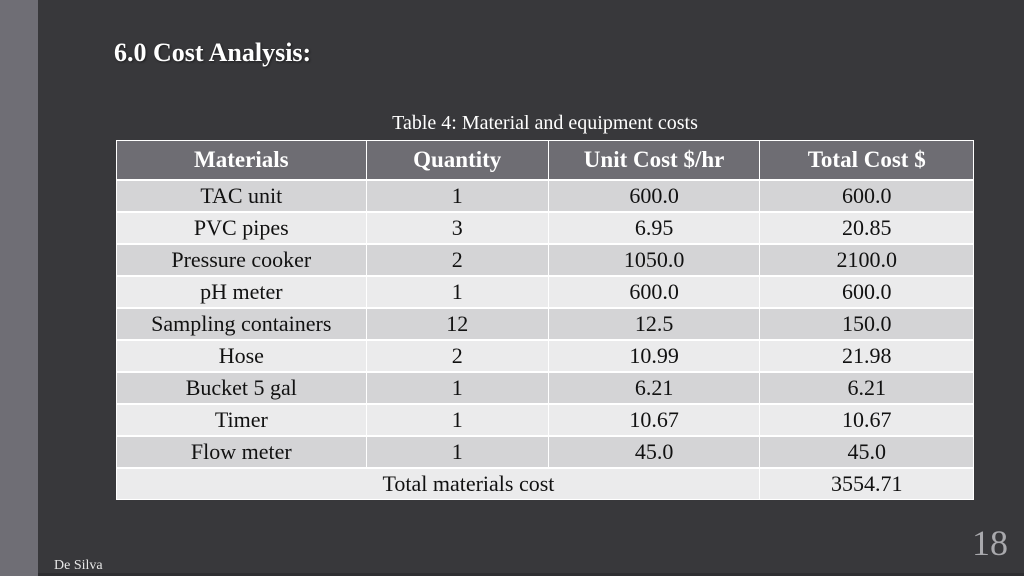 This screenshot has height=576, width=1024. I want to click on cell-material: Timer, so click(241, 420).